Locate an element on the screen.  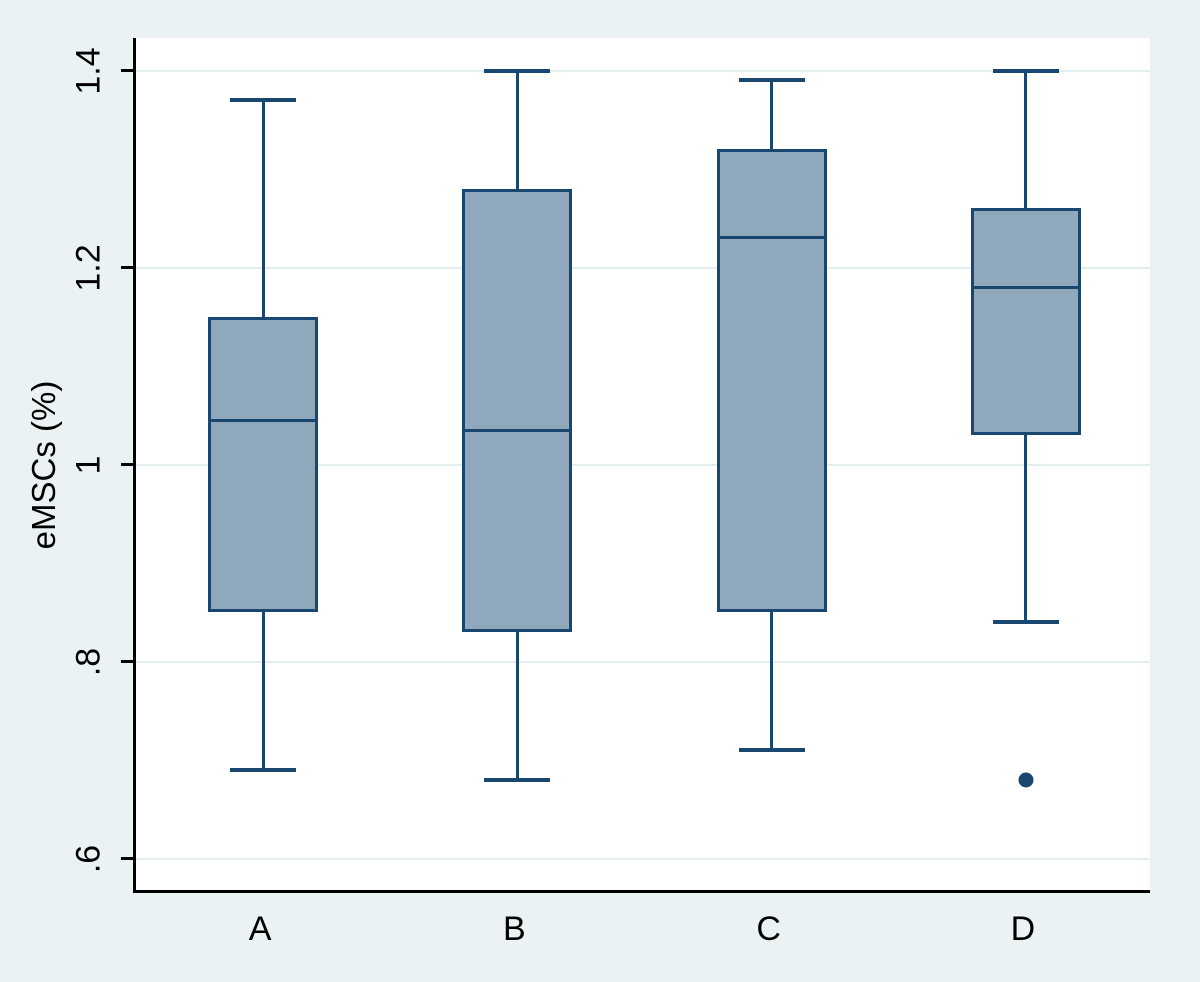
y-tick-label: 1.2 is located at coordinates (88, 267).